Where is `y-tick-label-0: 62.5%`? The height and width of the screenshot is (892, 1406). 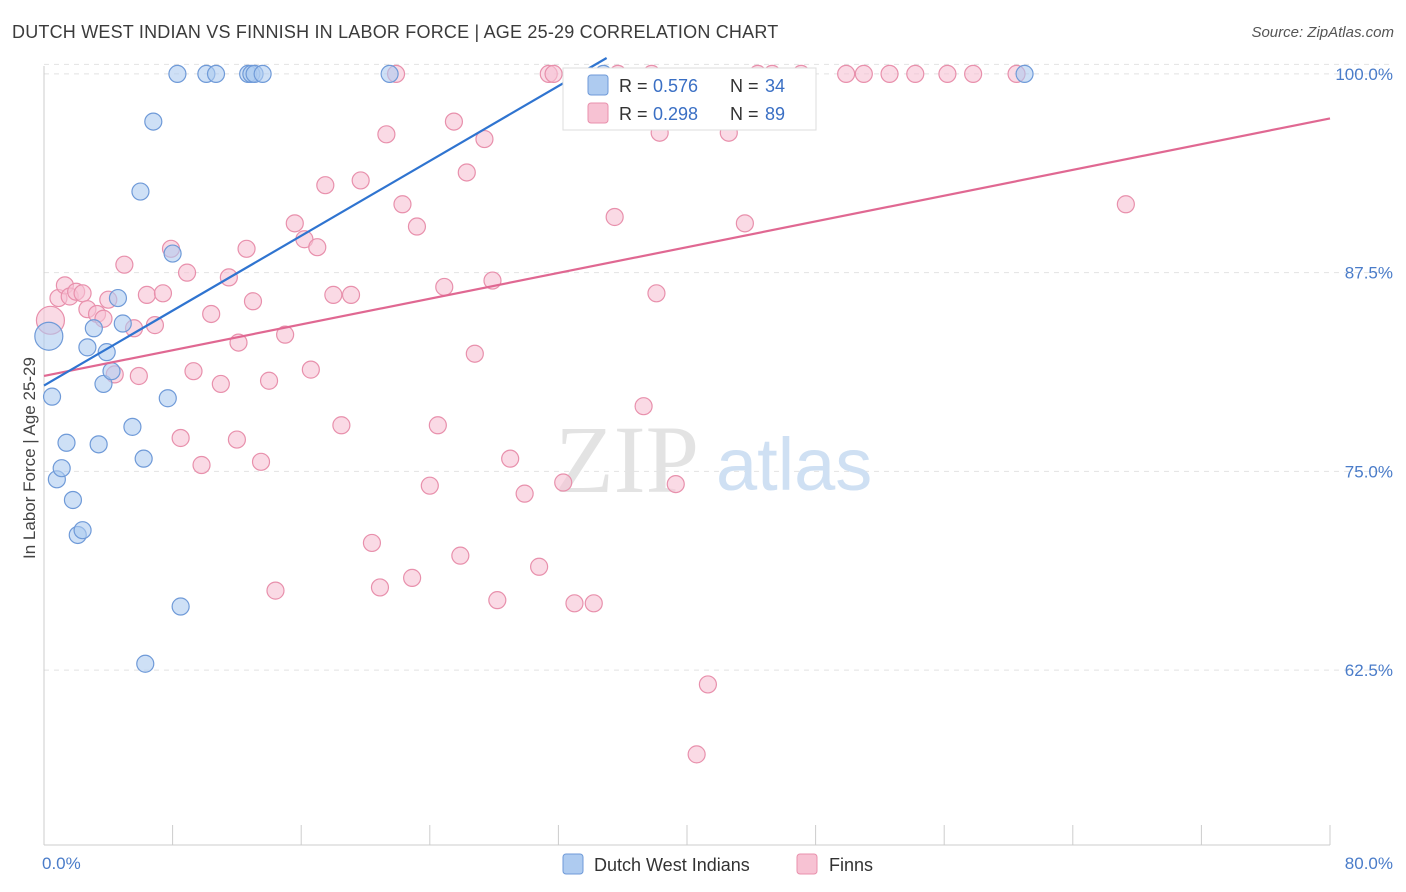
y-tick-label-0: 62.5% is located at coordinates (1369, 670).